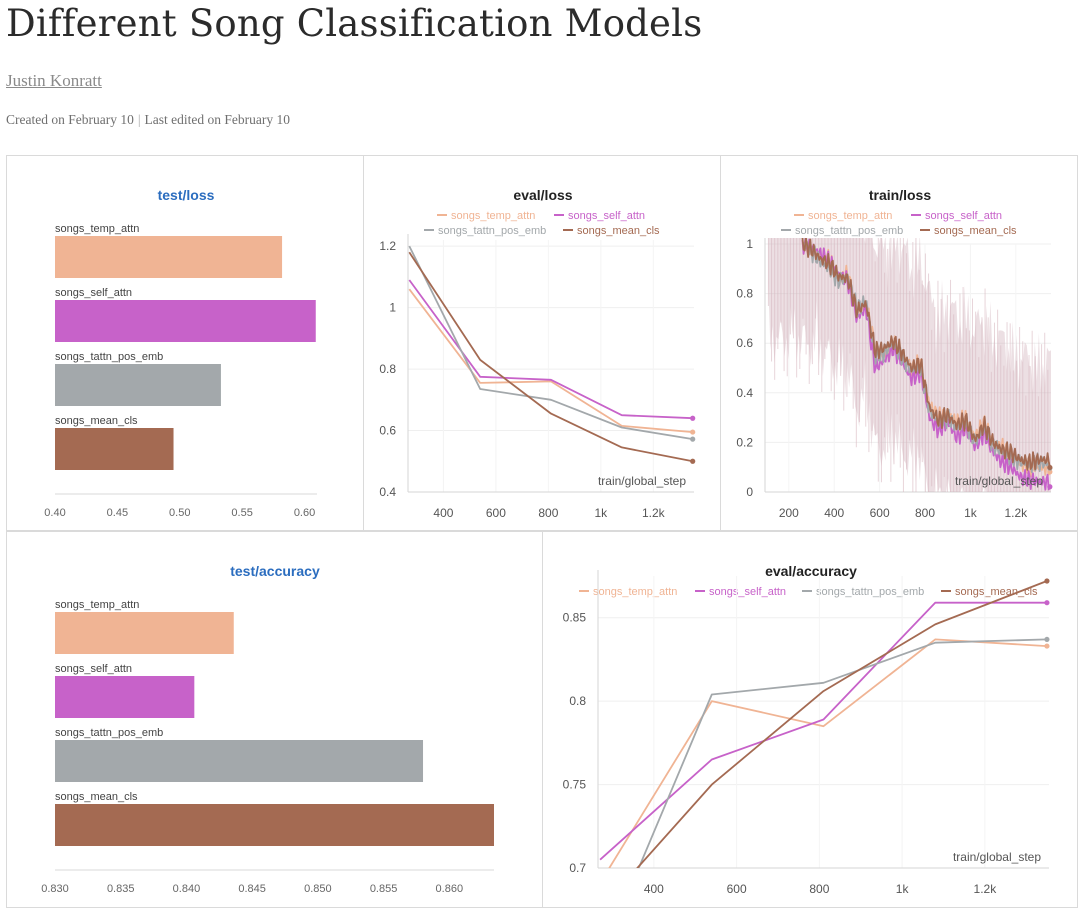 Image resolution: width=1084 pixels, height=918 pixels. I want to click on edited-date: Last edited on February 10, so click(217, 119).